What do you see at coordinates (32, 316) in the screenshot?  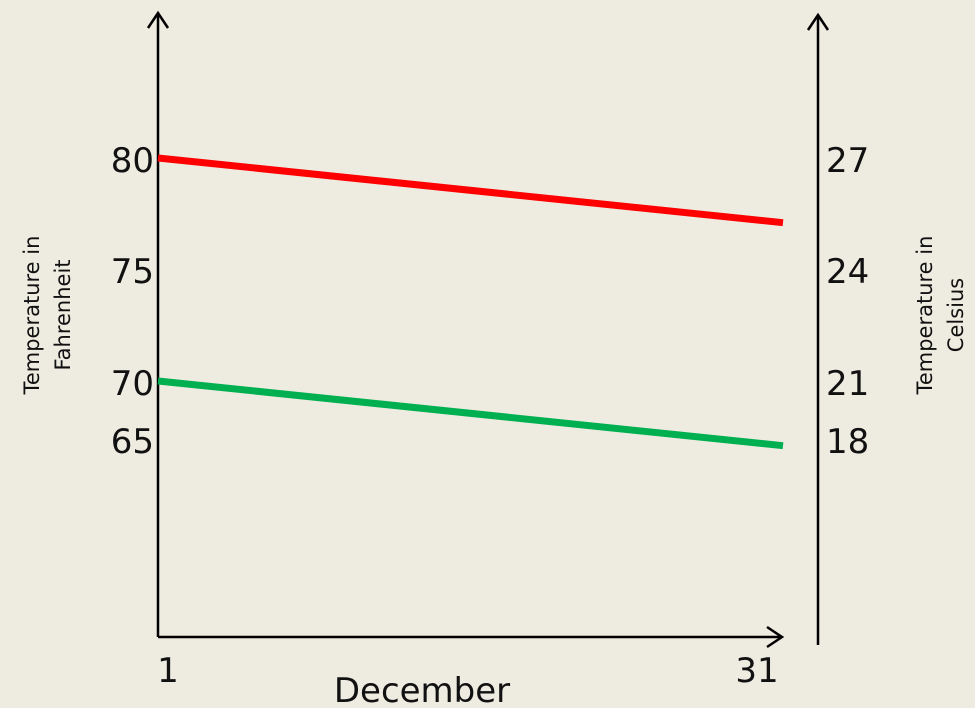 I see `left-axis-title-line-1: Temperature in` at bounding box center [32, 316].